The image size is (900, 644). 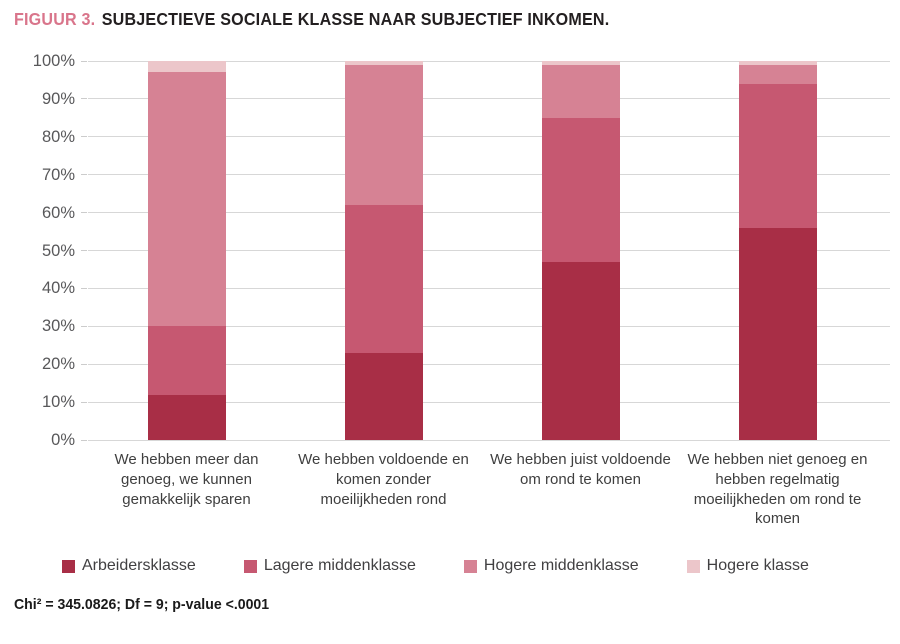 I want to click on gridline-60%, so click(x=489, y=213).